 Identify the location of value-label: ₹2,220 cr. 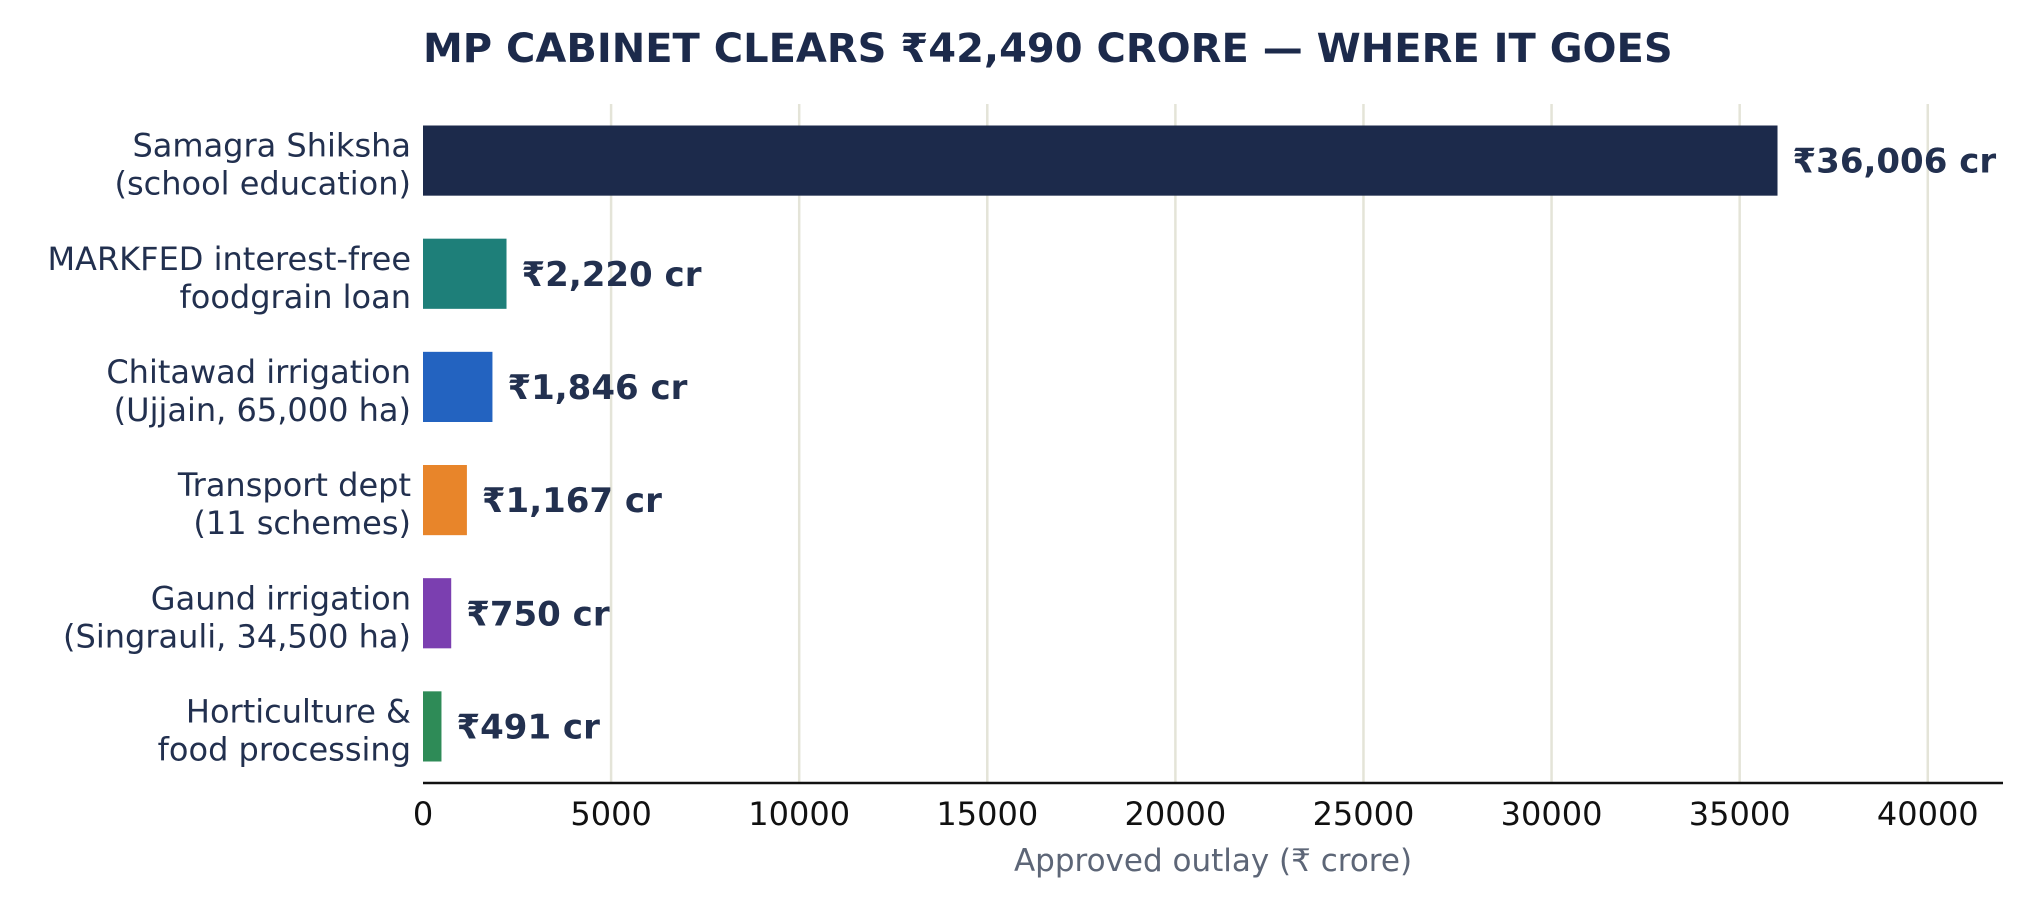
(612, 275).